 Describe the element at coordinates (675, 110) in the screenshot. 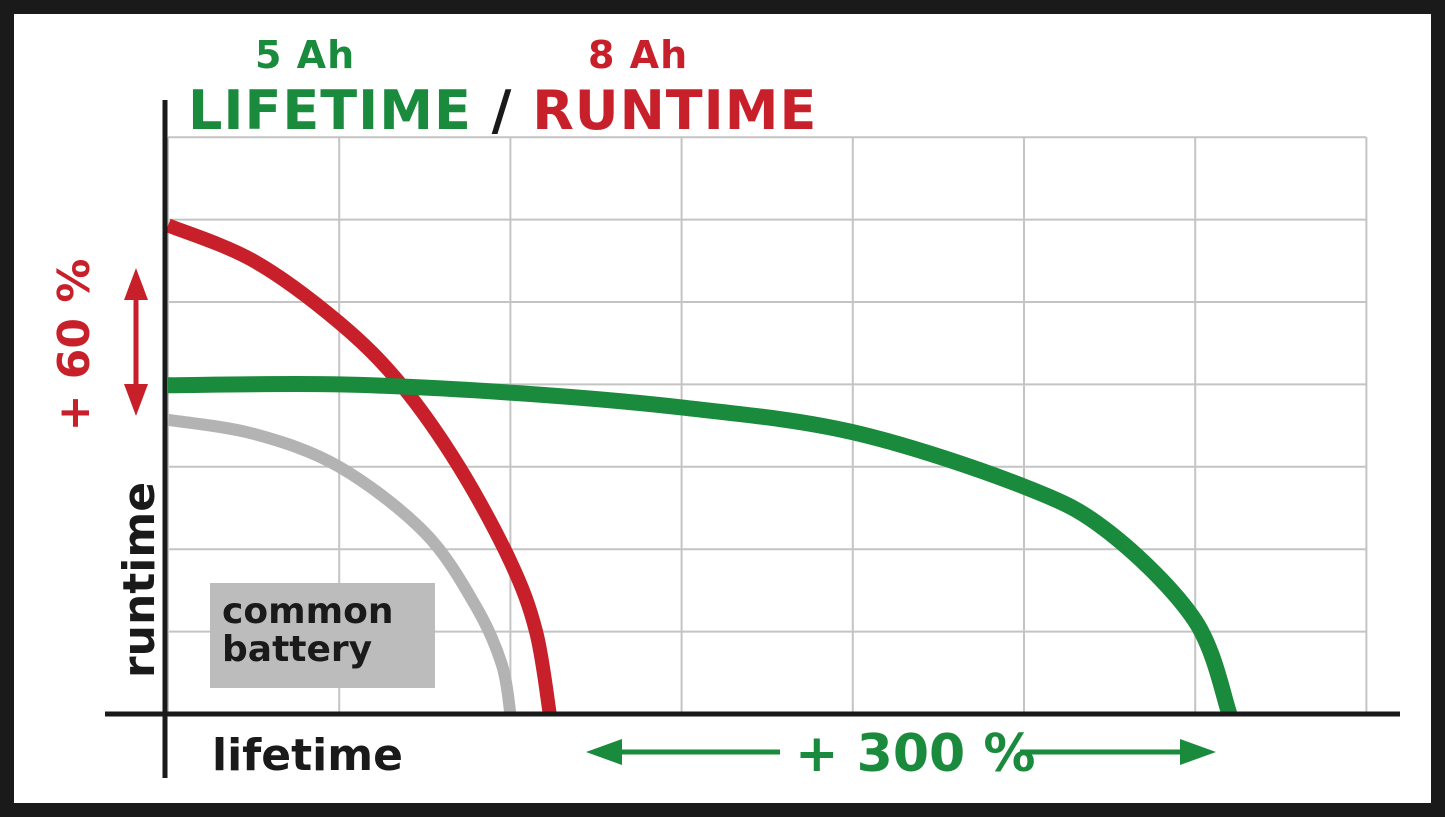

I see `title-runtime: RUNTIME` at that location.